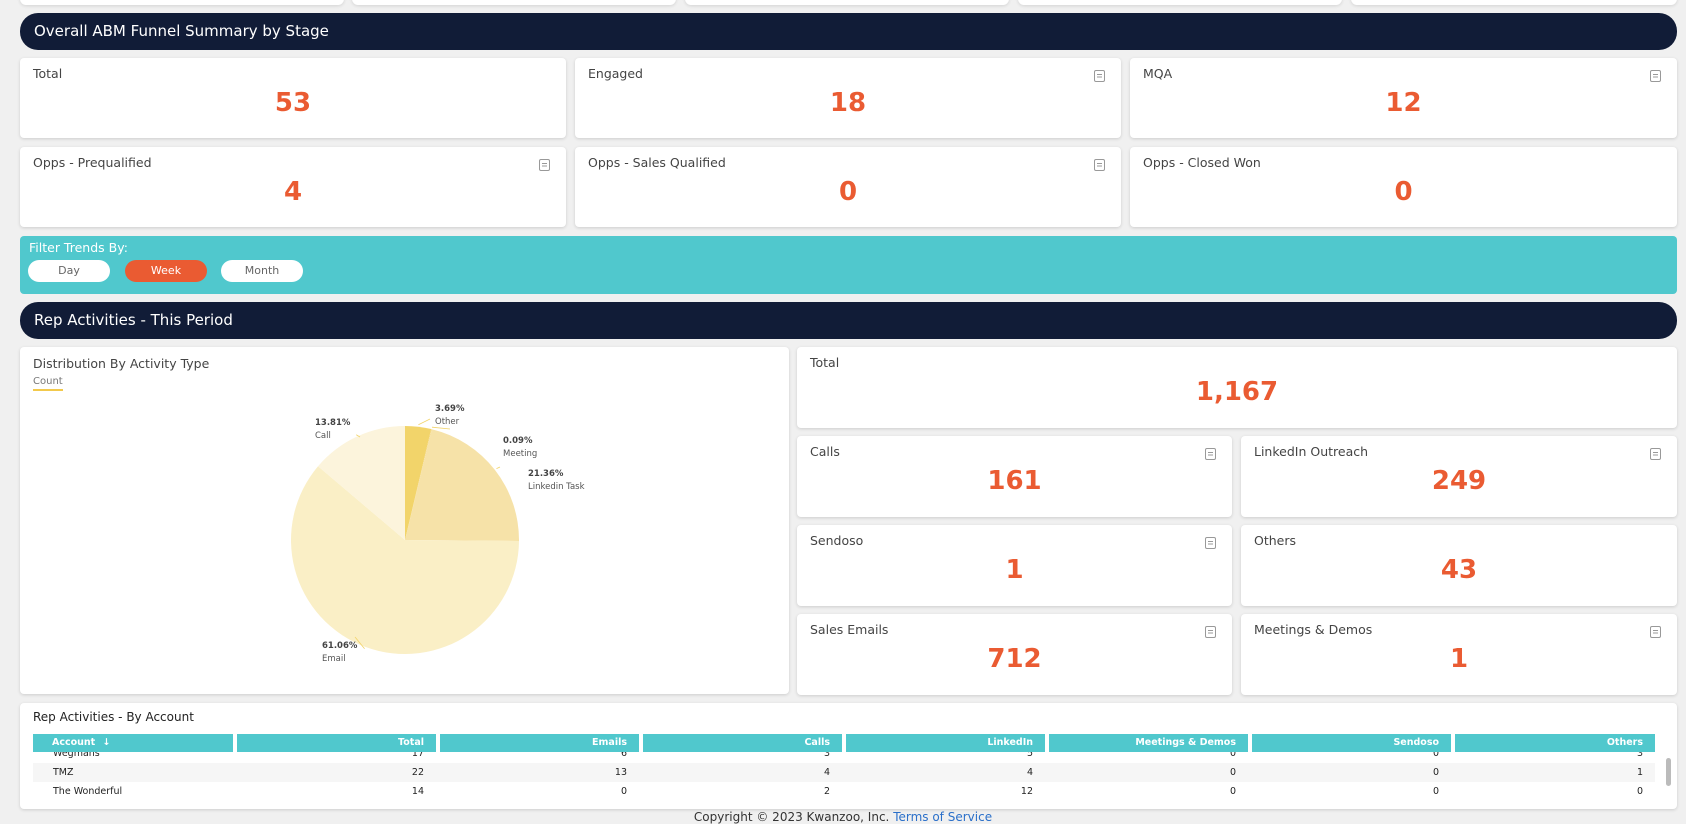 The image size is (1686, 824). What do you see at coordinates (69, 271) in the screenshot?
I see `filter-day-button: Day` at bounding box center [69, 271].